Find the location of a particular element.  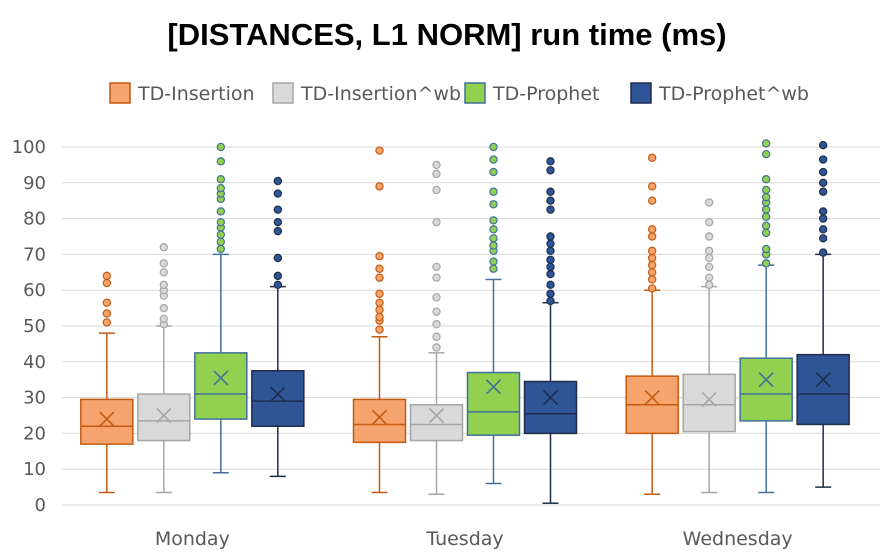

y-tick-label: 40 is located at coordinates (34, 362).